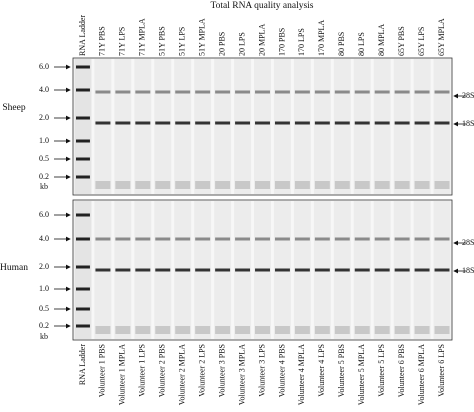 This screenshot has width=474, height=412. Describe the element at coordinates (468, 270) in the screenshot. I see `rrna-marker-label: 18S` at that location.